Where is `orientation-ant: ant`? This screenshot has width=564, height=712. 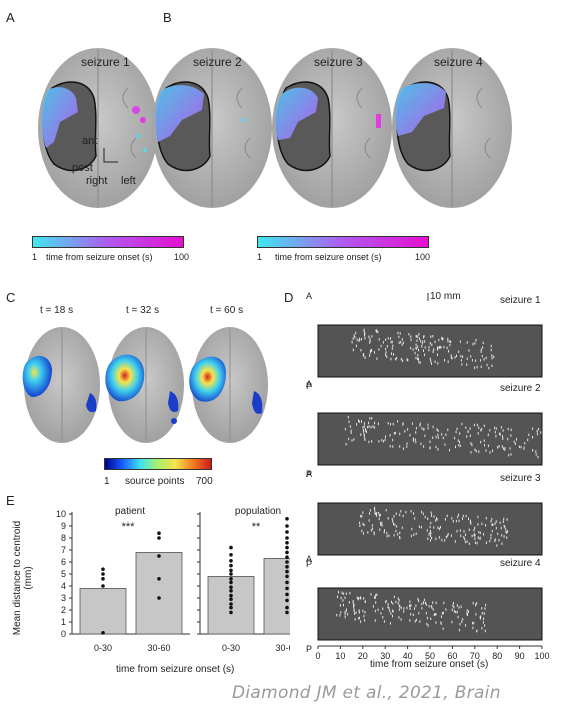 orientation-ant: ant is located at coordinates (90, 141).